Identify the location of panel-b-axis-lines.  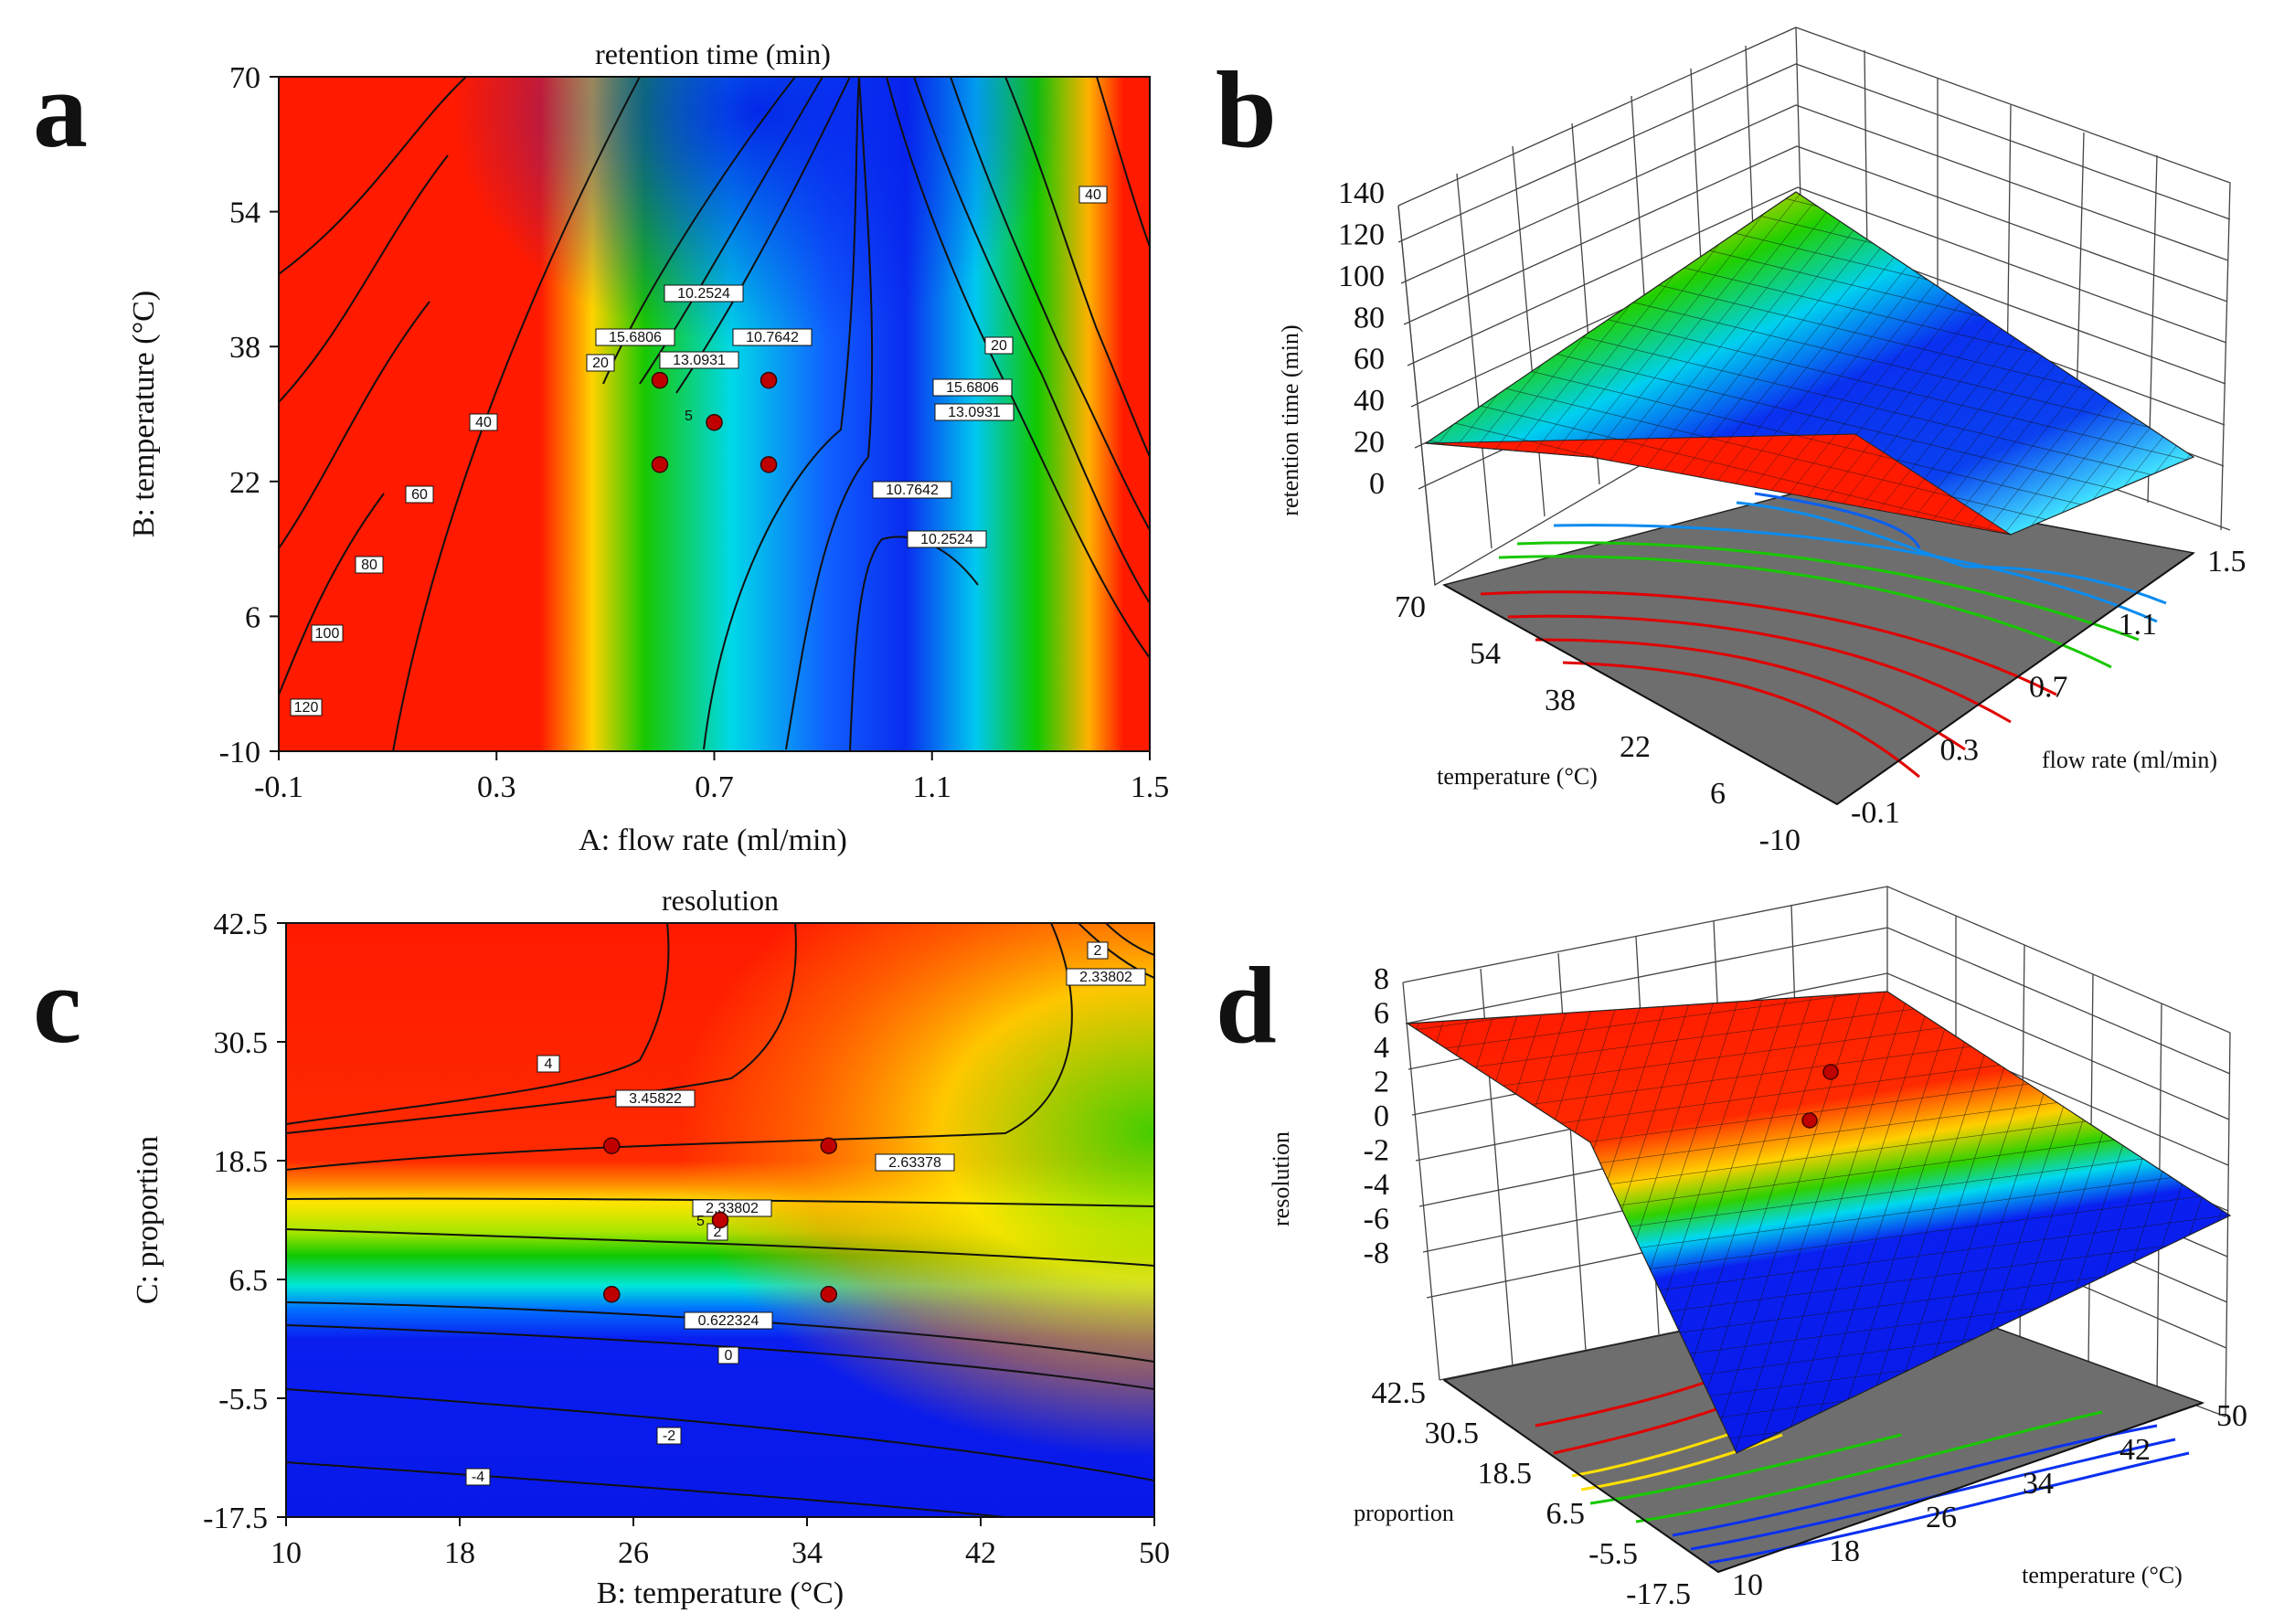
(1818, 679).